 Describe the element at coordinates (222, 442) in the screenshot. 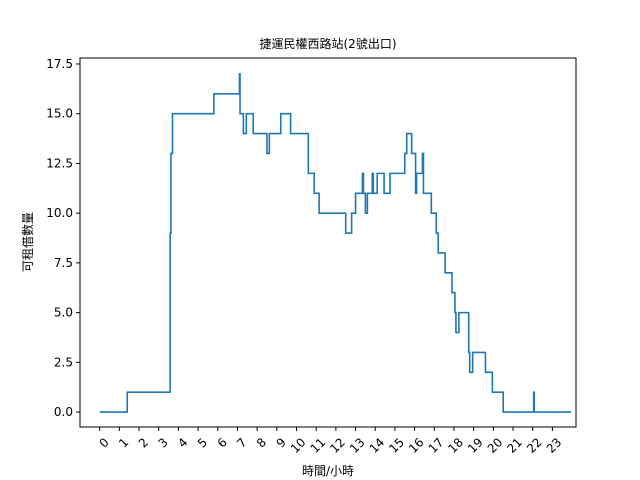

I see `x-tick-label: 6` at that location.